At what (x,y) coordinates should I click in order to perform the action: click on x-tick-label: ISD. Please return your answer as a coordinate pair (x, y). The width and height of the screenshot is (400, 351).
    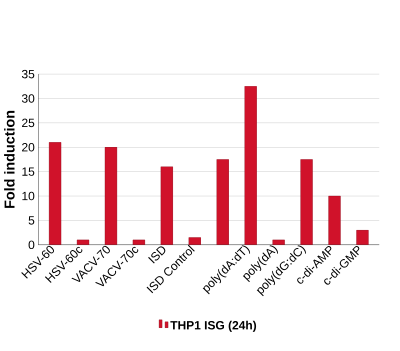
    Looking at the image, I should click on (157, 255).